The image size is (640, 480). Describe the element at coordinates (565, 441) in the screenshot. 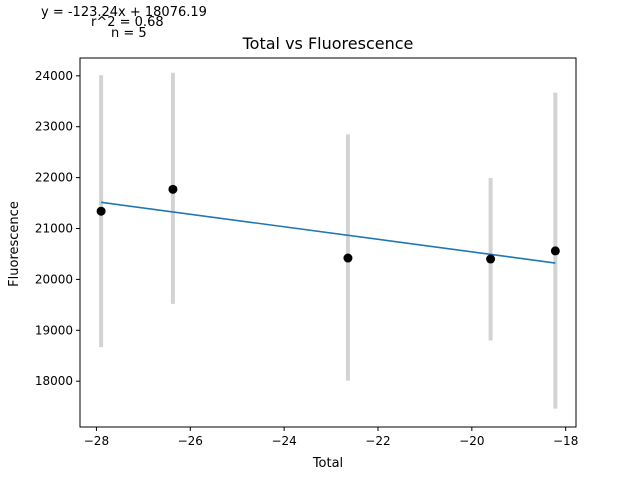

I see `x-tick-label: −18` at that location.